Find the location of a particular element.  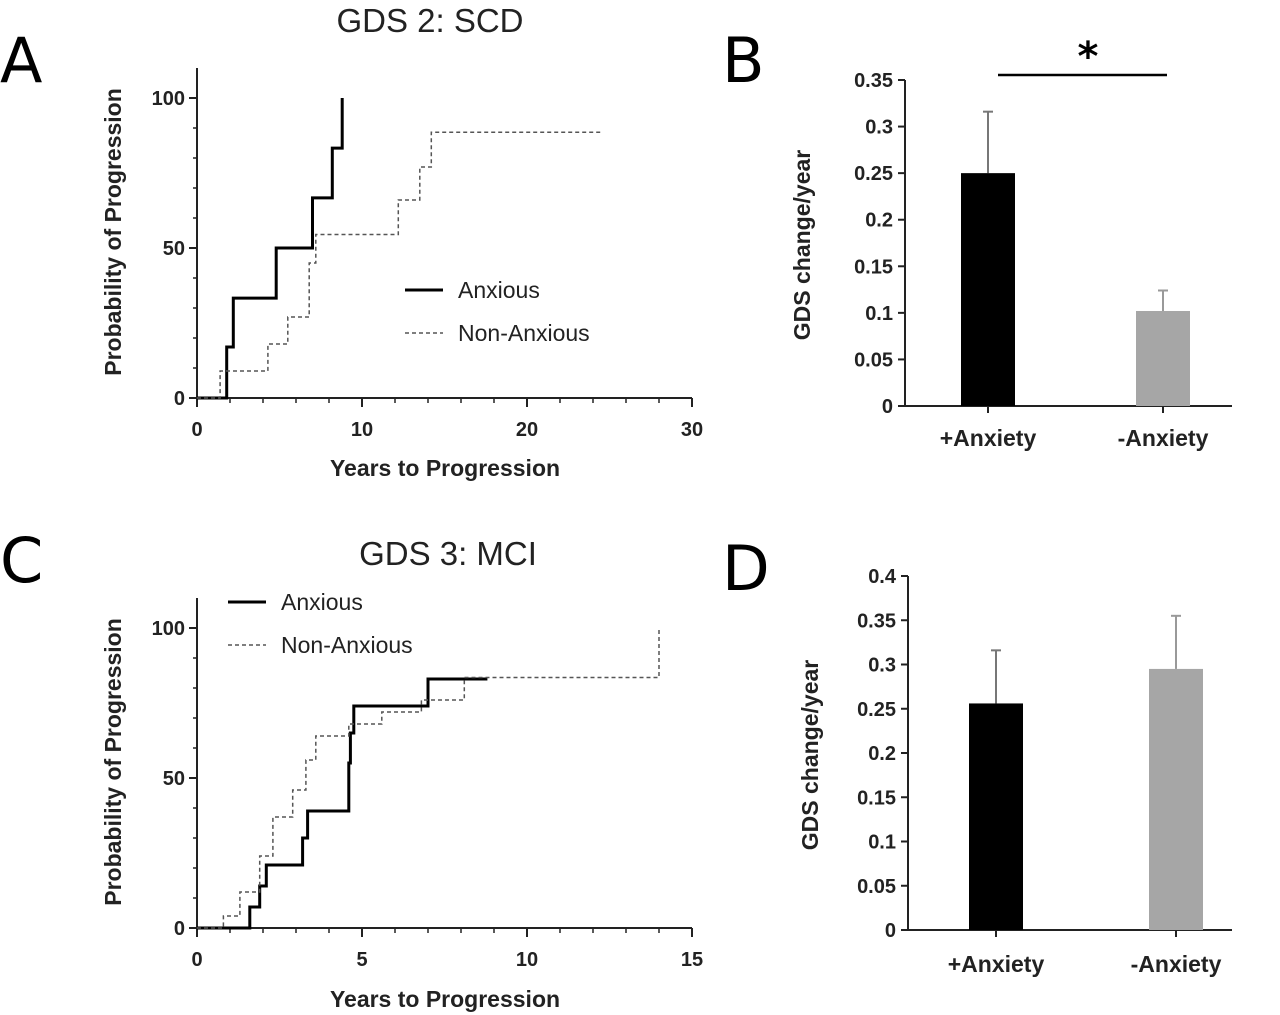

panel-c-yaxis: 0 50 100 is located at coordinates (175, 769).